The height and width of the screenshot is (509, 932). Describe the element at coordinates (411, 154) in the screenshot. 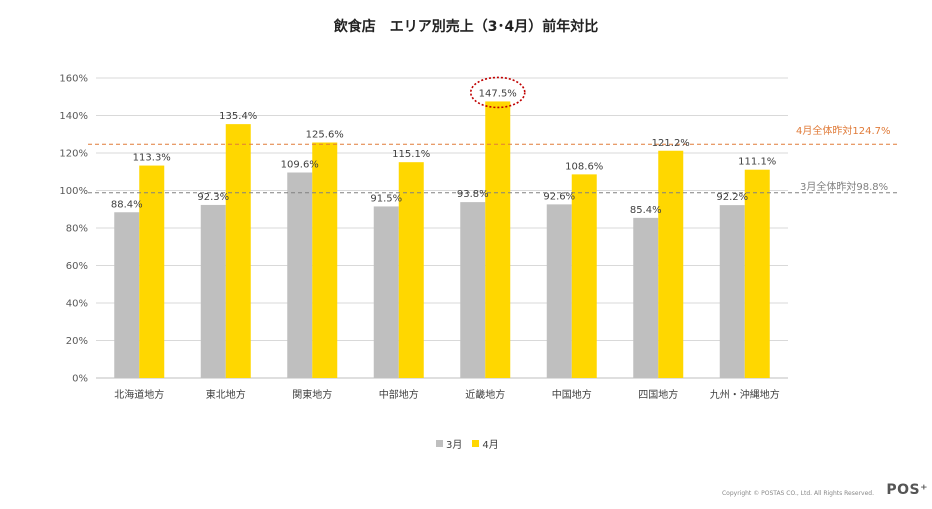

I see `data-label-april: 115.1%` at that location.